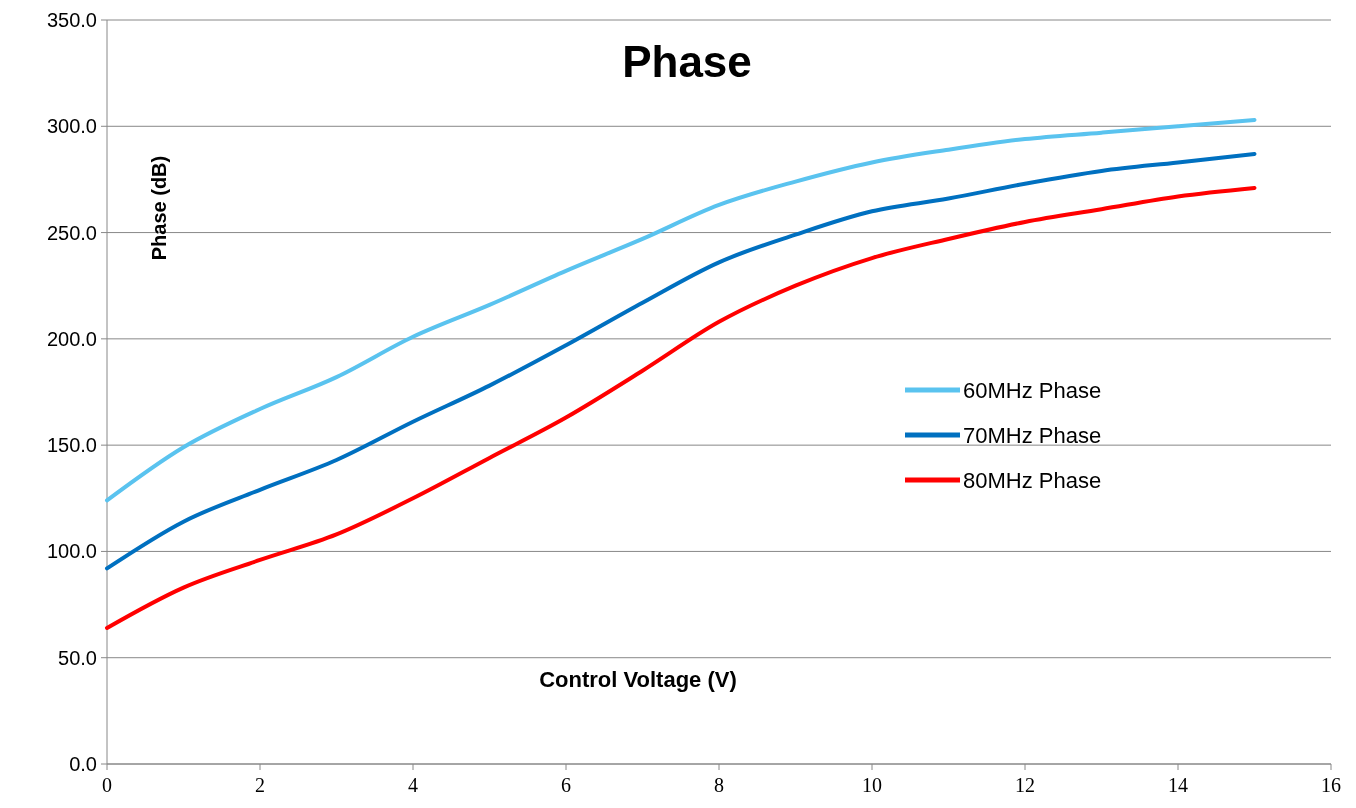  I want to click on x-tick-label: 6, so click(566, 785).